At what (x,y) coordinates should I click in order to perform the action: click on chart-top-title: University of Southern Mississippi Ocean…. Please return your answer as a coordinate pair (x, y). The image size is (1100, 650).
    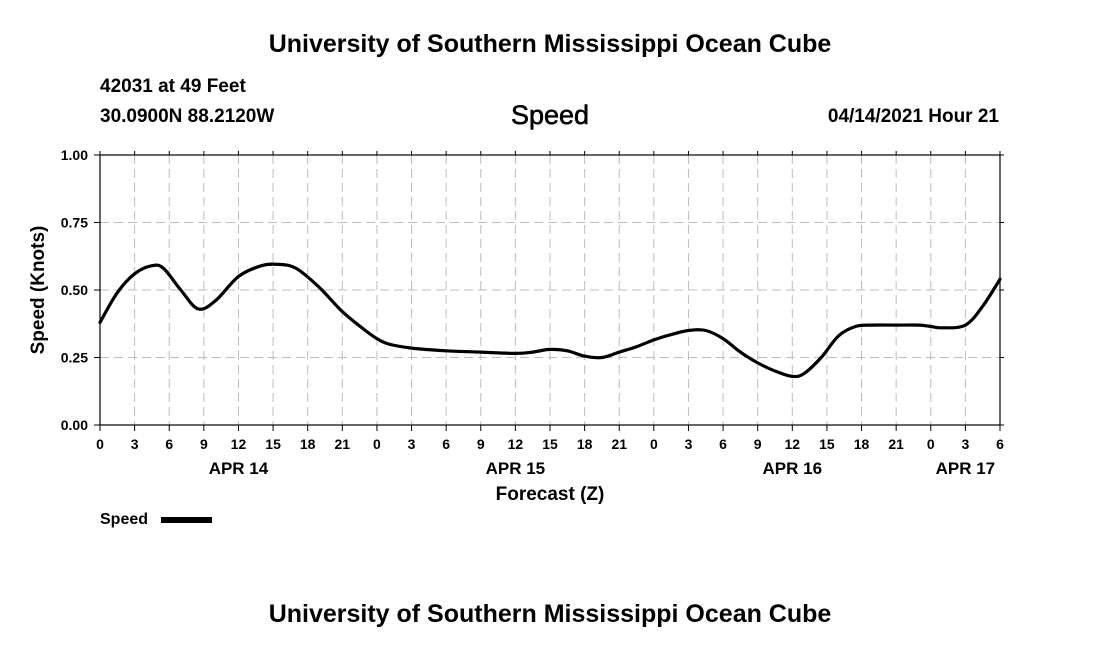
    Looking at the image, I should click on (550, 44).